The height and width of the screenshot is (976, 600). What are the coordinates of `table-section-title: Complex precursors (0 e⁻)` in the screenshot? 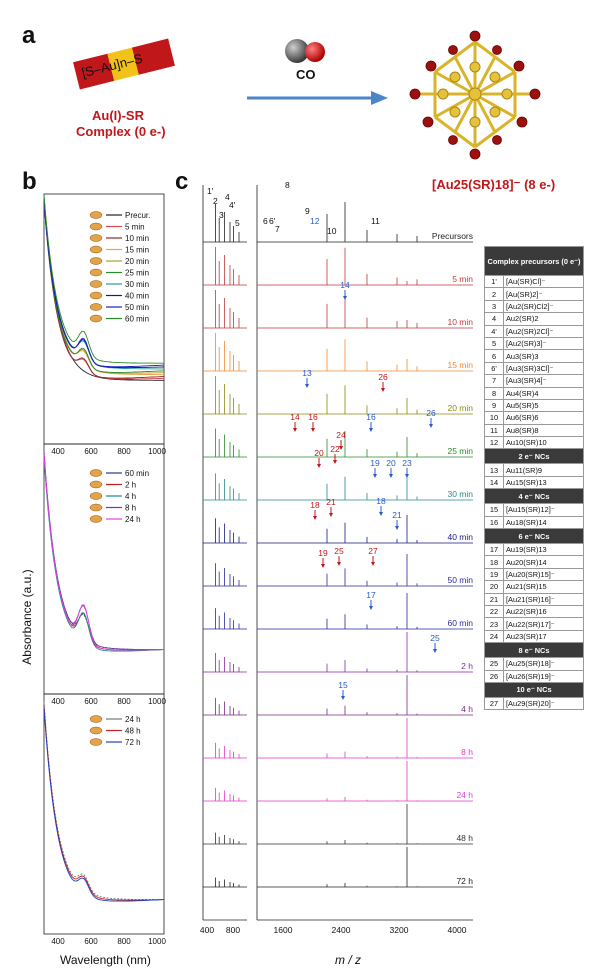 It's located at (534, 261).